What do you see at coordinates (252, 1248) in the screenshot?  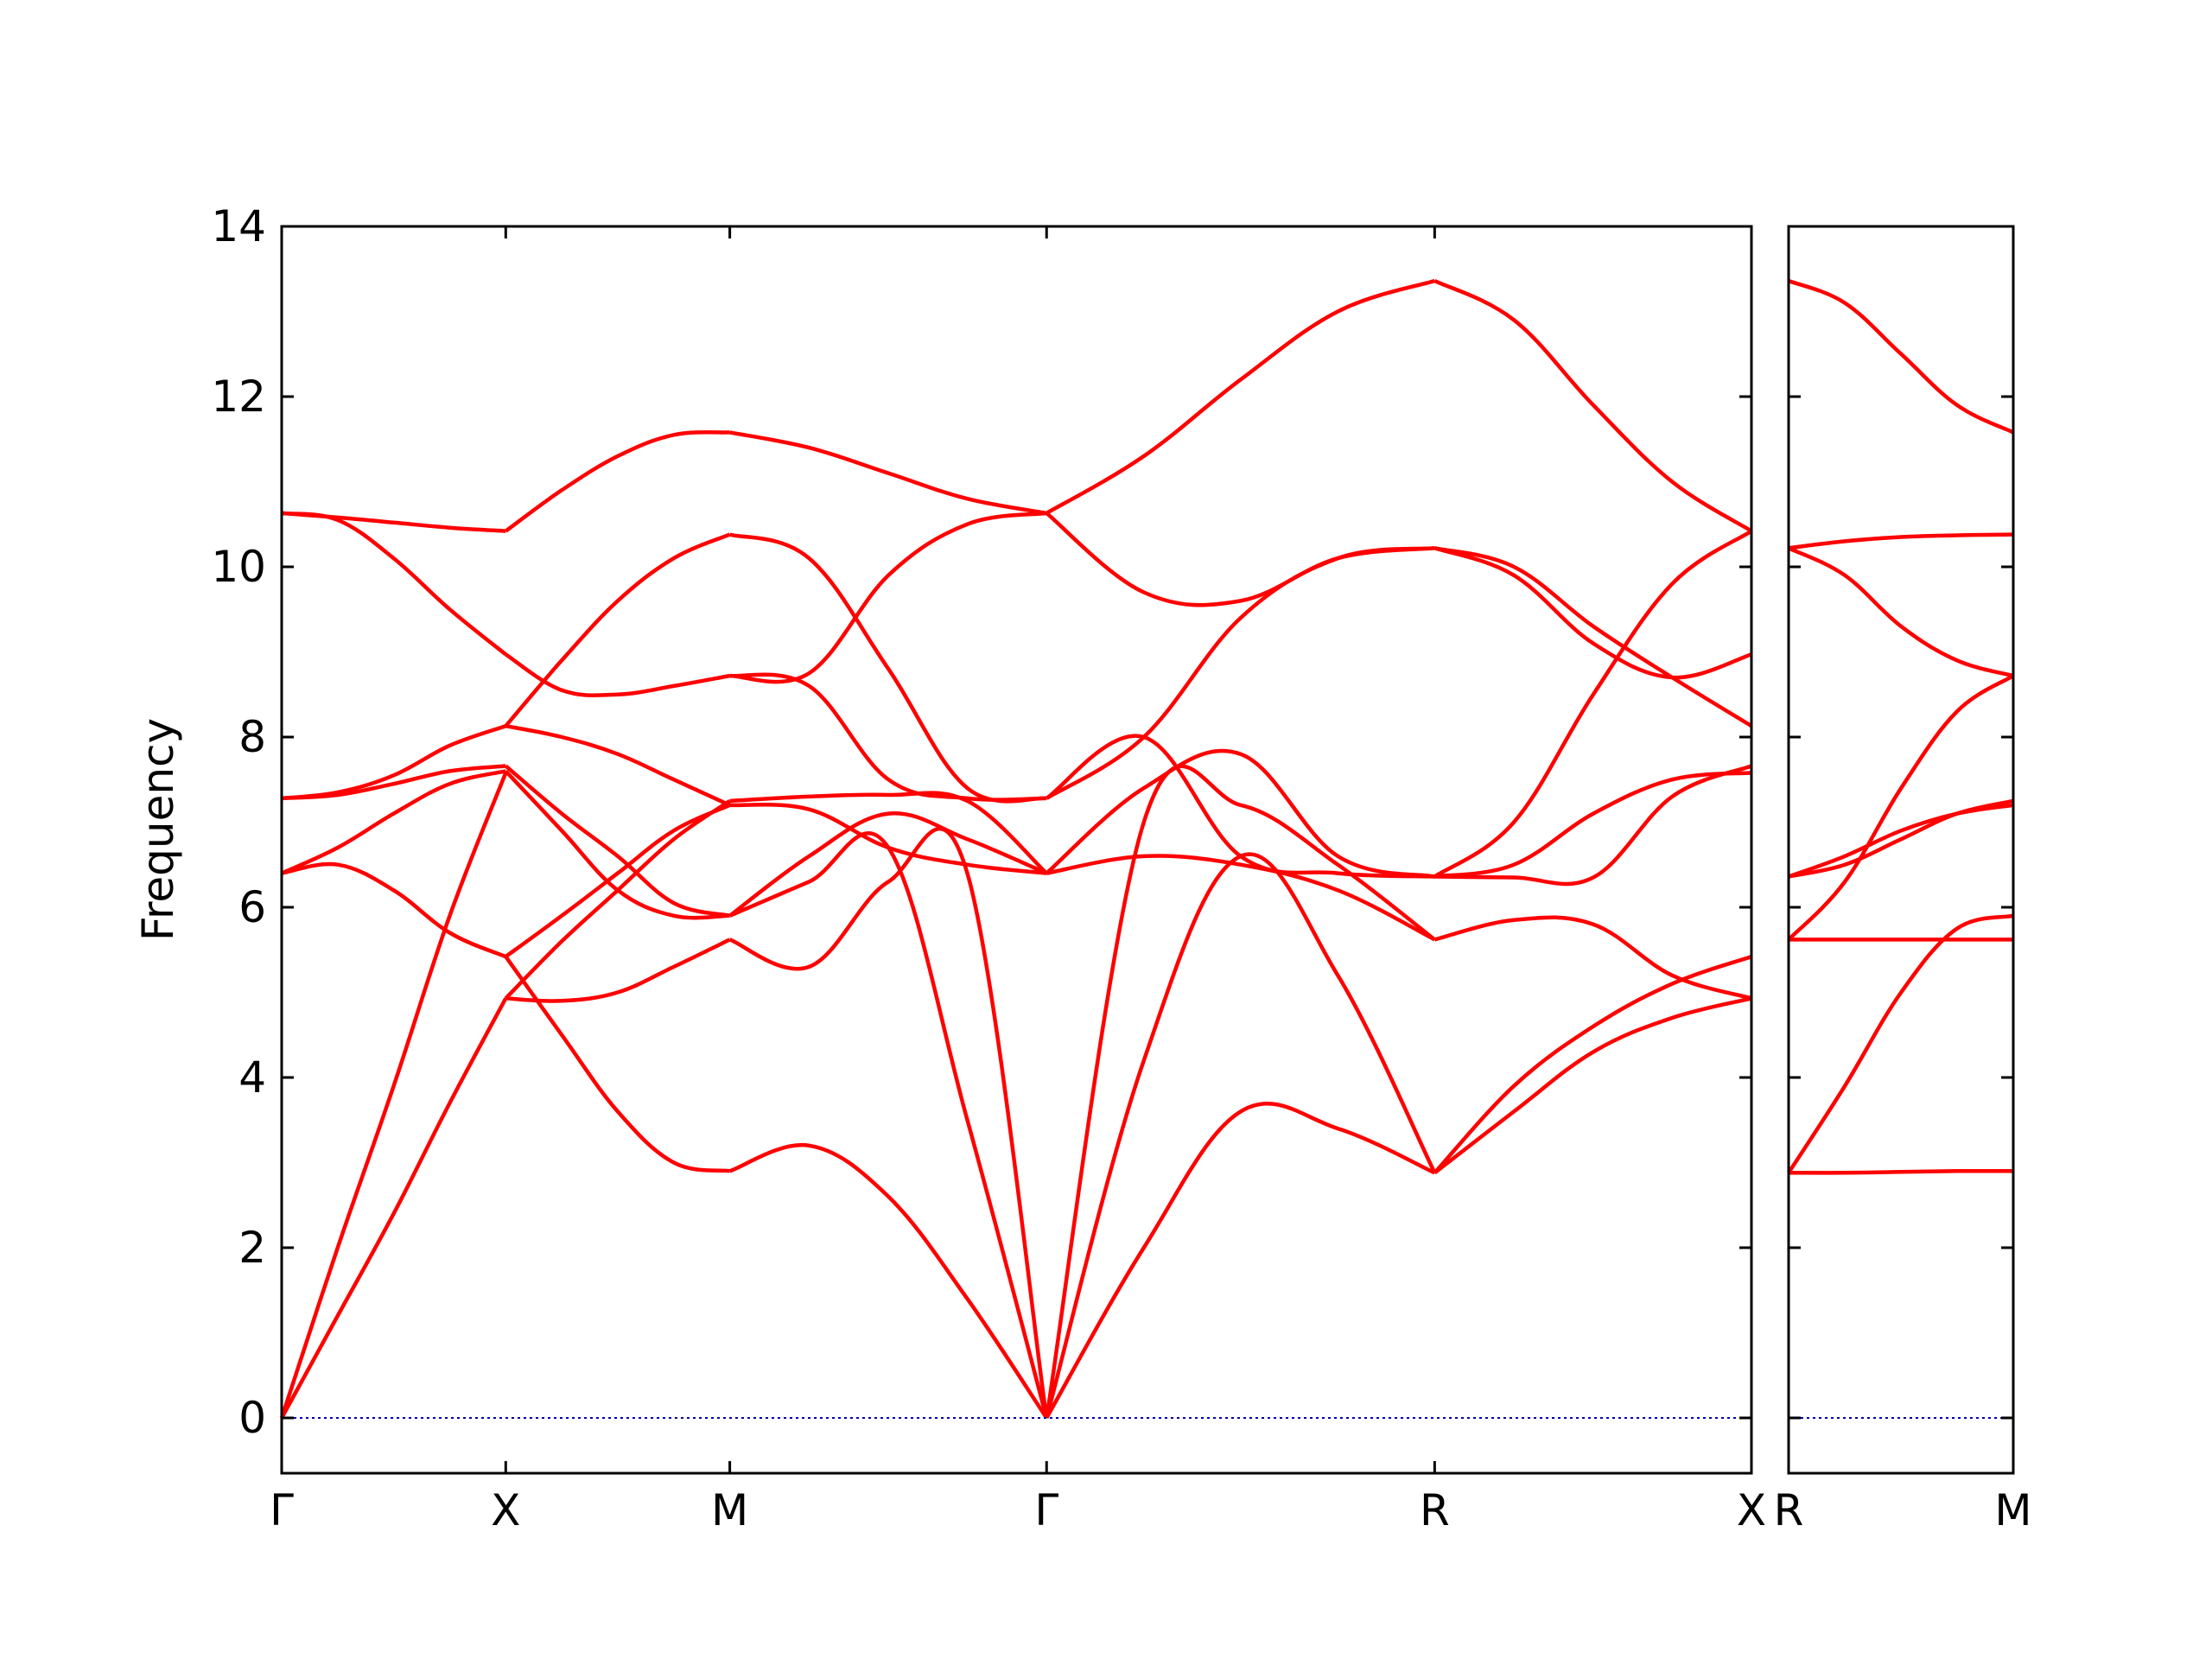 I see `y-tick-label: 2` at bounding box center [252, 1248].